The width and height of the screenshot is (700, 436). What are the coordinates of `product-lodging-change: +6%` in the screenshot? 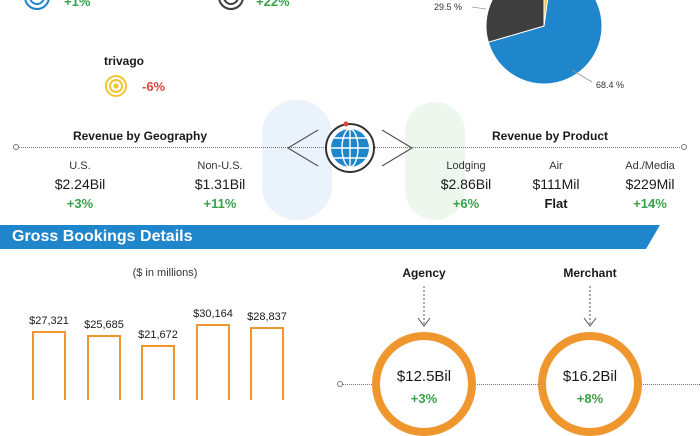 It's located at (466, 203).